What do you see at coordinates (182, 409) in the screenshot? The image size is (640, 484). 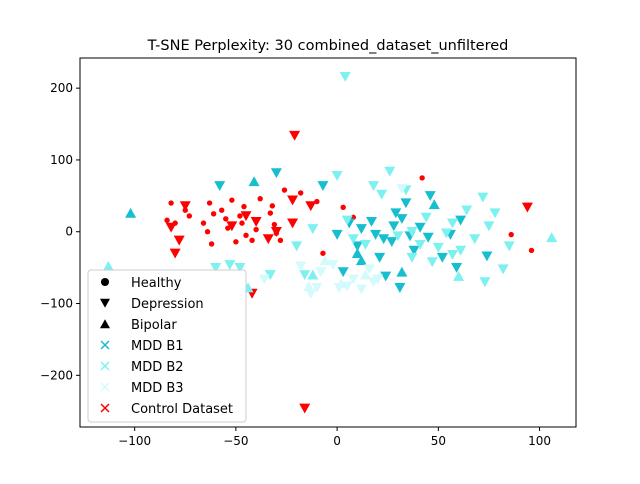 I see `legend-label-control-dataset: Control Dataset` at bounding box center [182, 409].